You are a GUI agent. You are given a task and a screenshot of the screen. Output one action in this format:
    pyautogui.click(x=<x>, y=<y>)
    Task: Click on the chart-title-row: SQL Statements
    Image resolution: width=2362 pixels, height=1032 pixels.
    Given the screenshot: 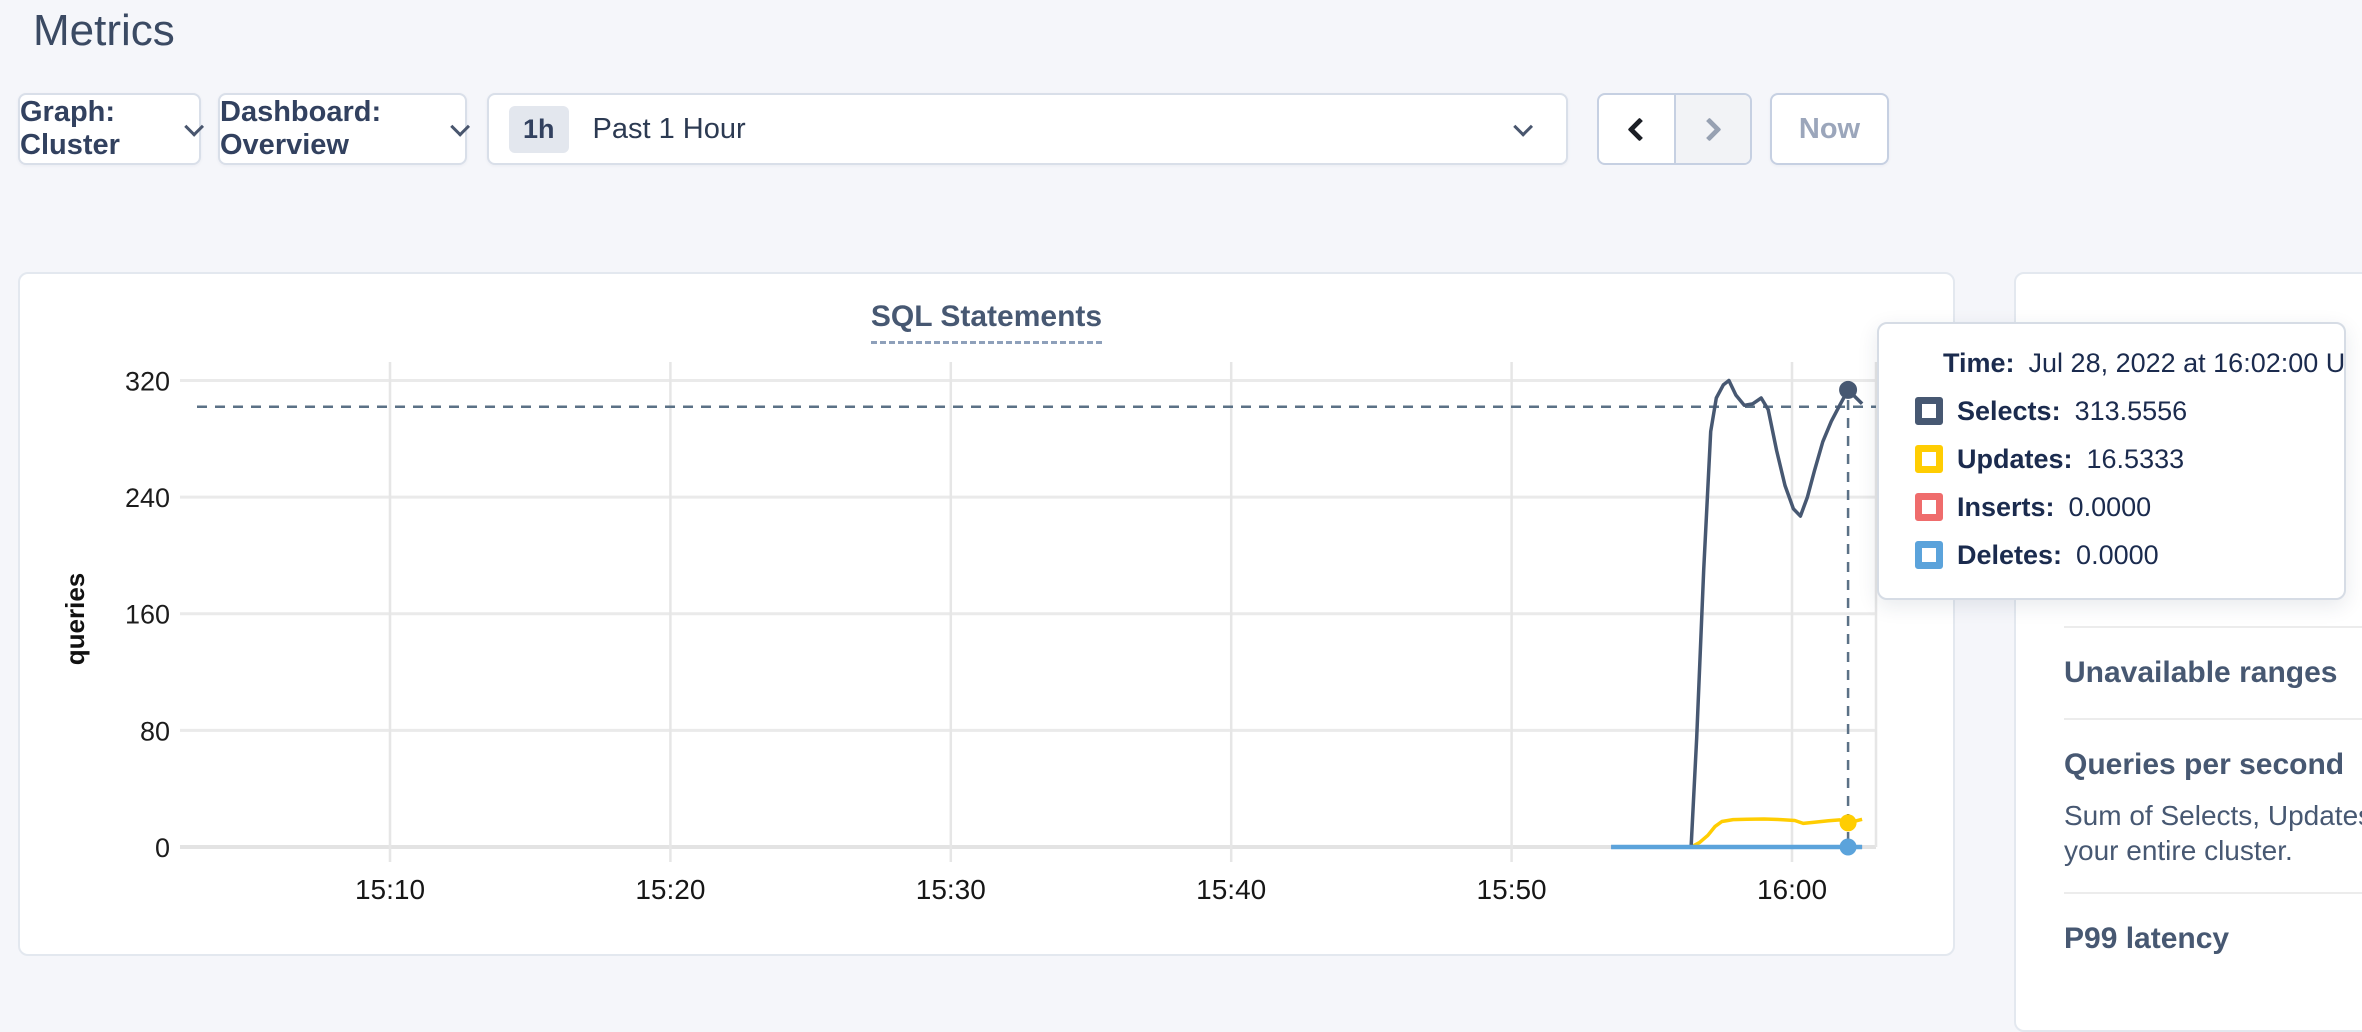 What is the action you would take?
    pyautogui.click(x=986, y=322)
    